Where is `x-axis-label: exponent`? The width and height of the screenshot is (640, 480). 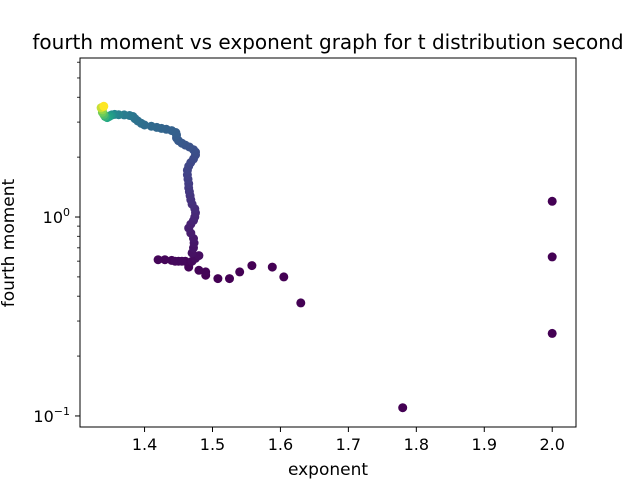
x-axis-label: exponent is located at coordinates (328, 470).